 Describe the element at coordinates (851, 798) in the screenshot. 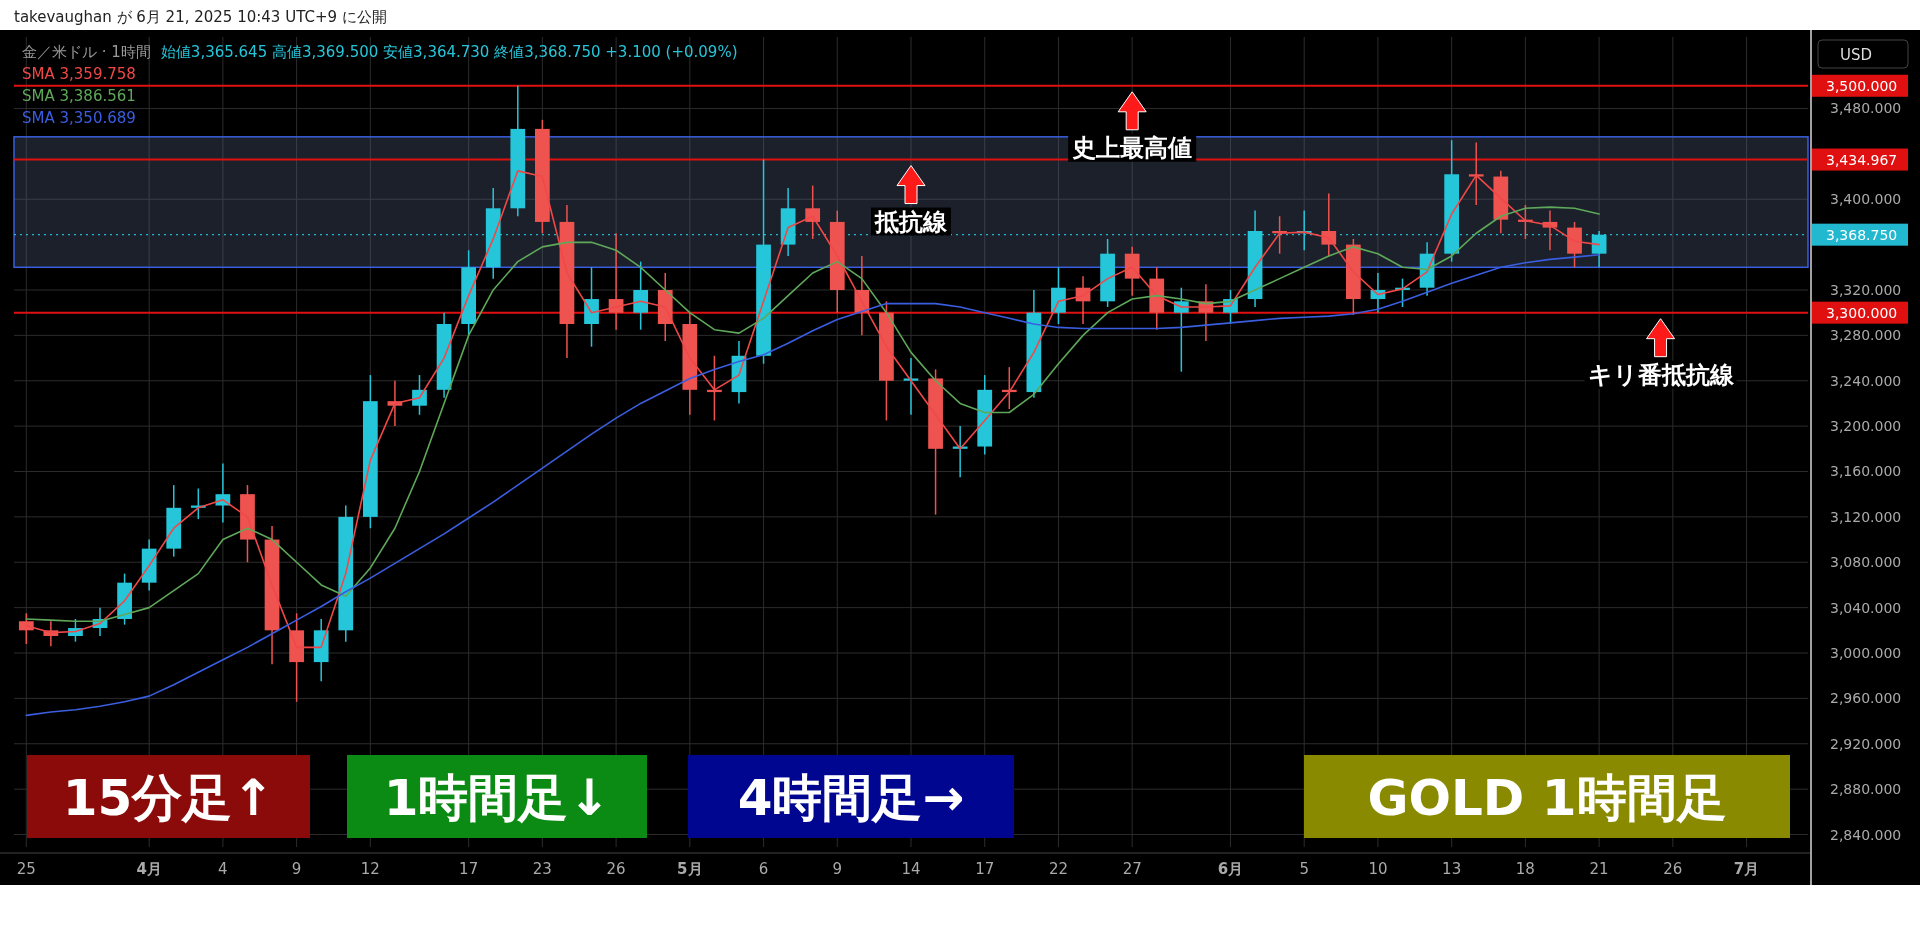

I see `annotation: 4時間足→` at that location.